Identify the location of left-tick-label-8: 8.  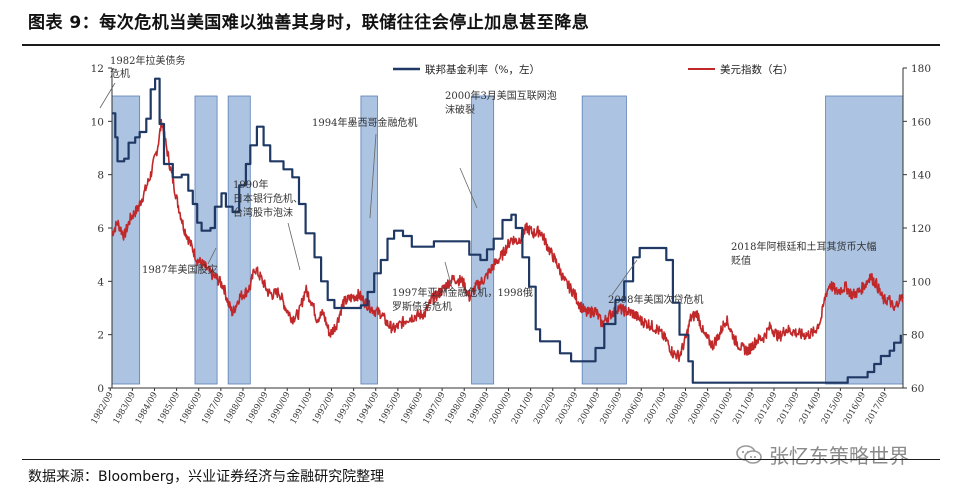
(100, 176).